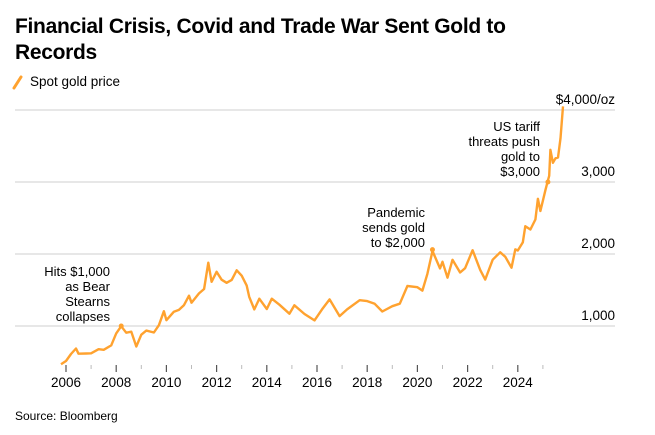 The image size is (655, 435). What do you see at coordinates (83, 316) in the screenshot?
I see `annotation-line: collapses` at bounding box center [83, 316].